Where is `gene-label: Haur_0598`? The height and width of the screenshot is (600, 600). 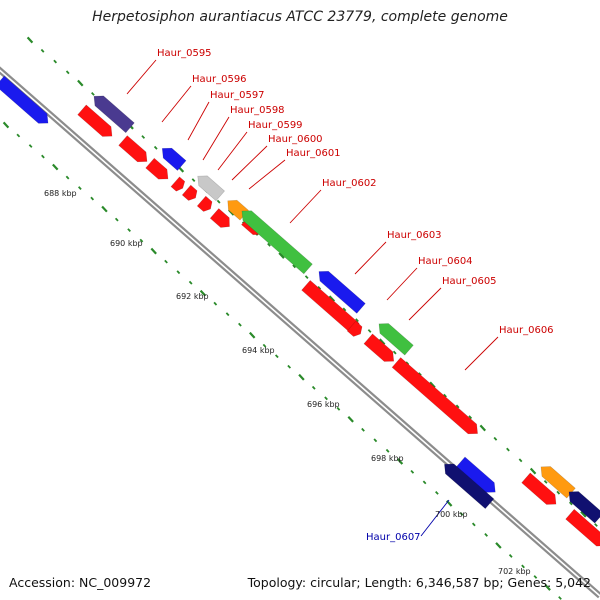 gene-label: Haur_0598 is located at coordinates (257, 110).